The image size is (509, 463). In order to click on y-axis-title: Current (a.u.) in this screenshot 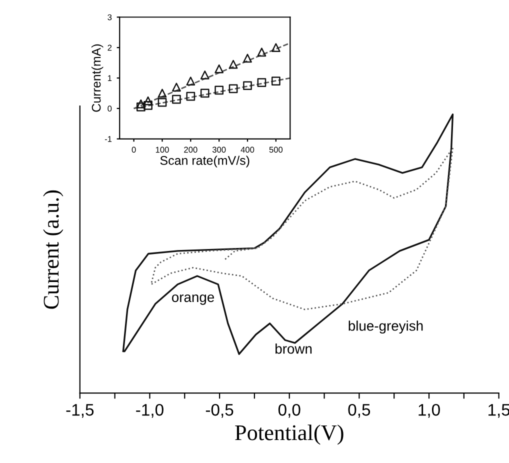, I will do `click(53, 249)`.